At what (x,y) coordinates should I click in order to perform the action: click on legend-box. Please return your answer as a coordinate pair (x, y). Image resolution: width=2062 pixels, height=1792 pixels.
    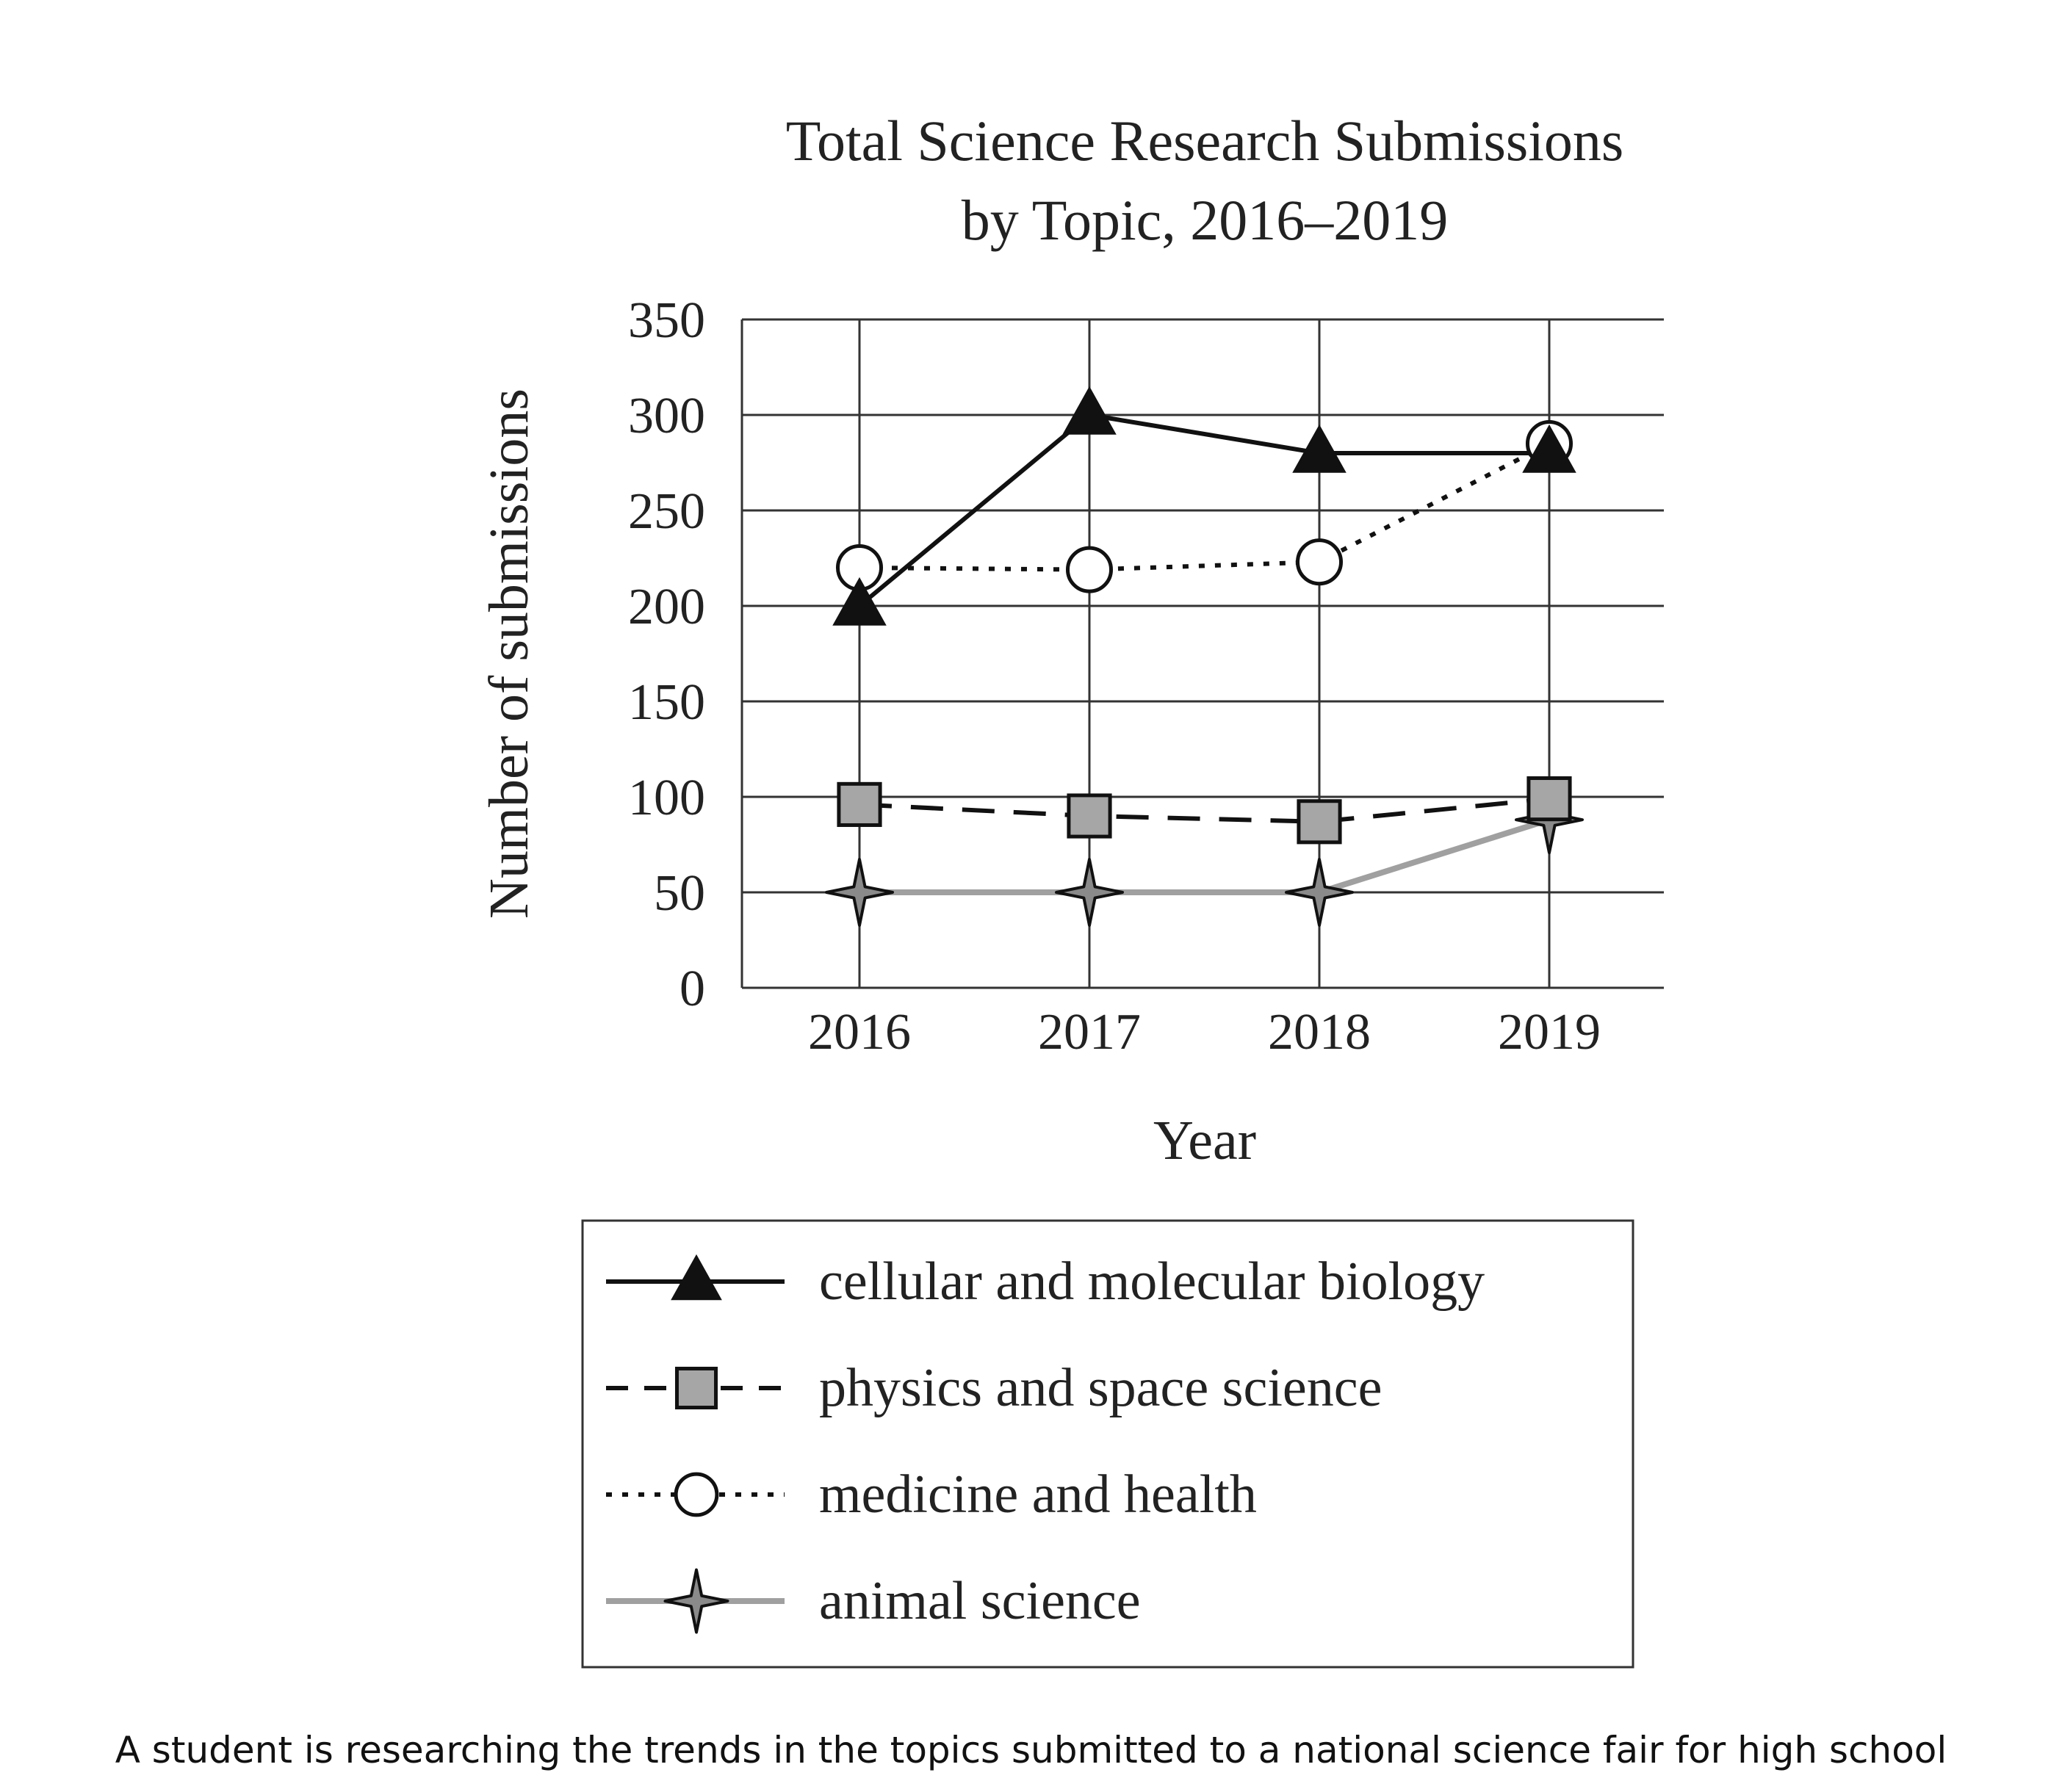
    Looking at the image, I should click on (1108, 1444).